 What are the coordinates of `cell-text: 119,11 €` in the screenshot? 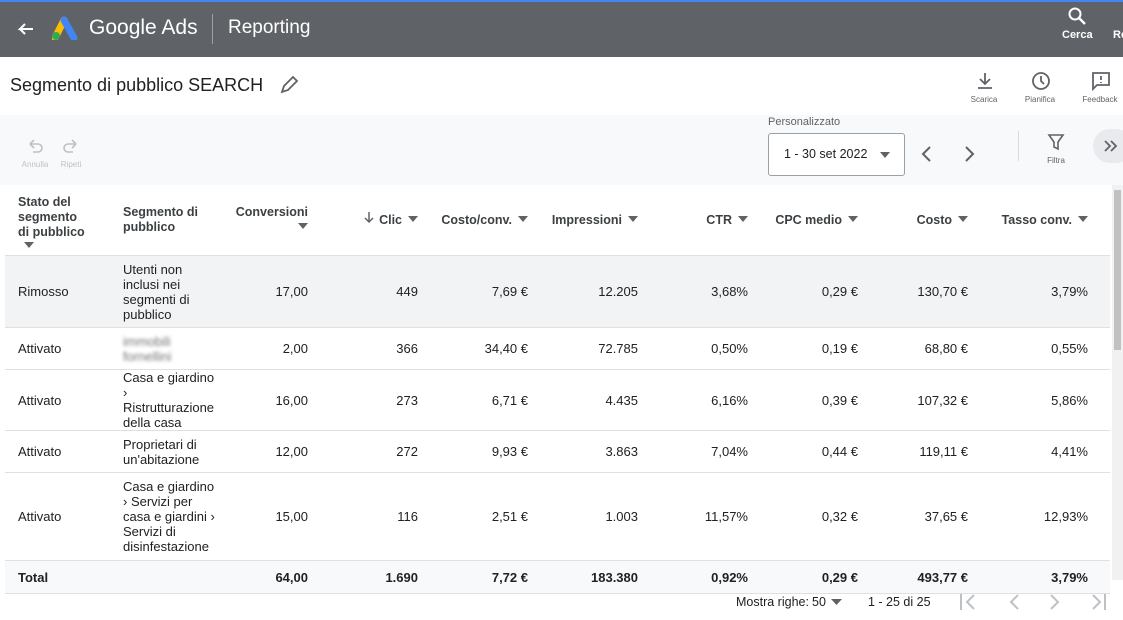 It's located at (943, 451).